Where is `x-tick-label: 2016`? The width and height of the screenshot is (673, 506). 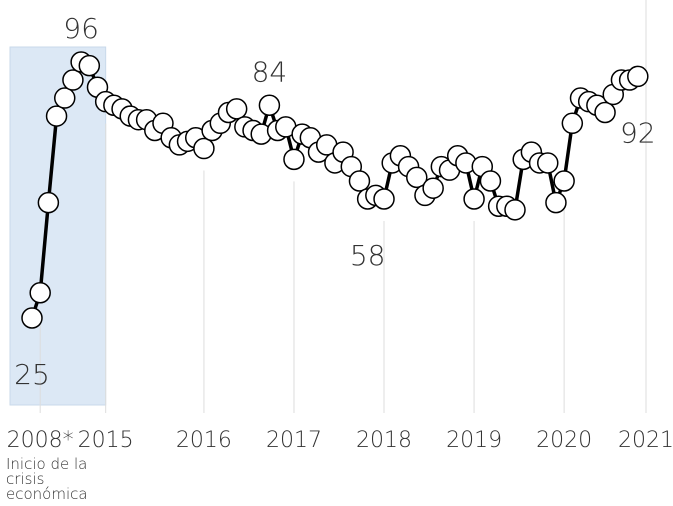 x-tick-label: 2016 is located at coordinates (204, 440).